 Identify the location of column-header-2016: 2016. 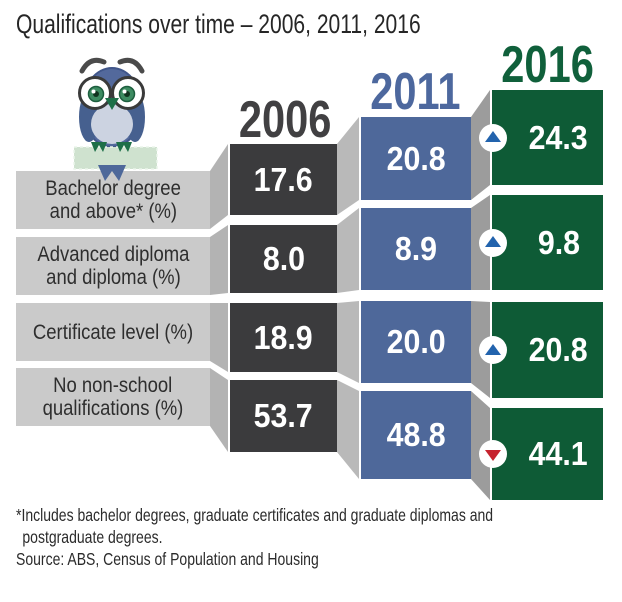
(547, 65).